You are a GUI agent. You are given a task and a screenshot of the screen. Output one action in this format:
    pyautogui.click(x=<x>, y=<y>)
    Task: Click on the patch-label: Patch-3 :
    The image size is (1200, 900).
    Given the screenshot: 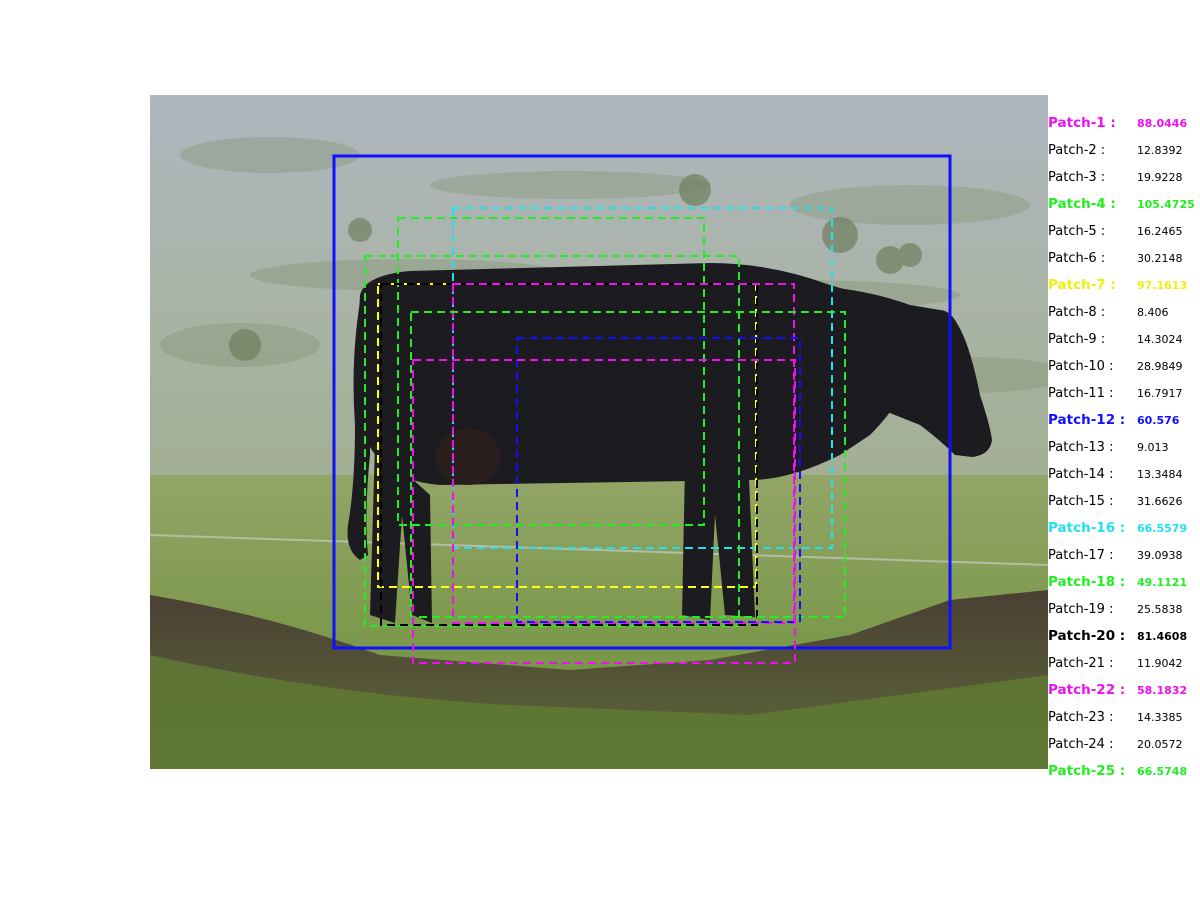 What is the action you would take?
    pyautogui.click(x=1077, y=177)
    